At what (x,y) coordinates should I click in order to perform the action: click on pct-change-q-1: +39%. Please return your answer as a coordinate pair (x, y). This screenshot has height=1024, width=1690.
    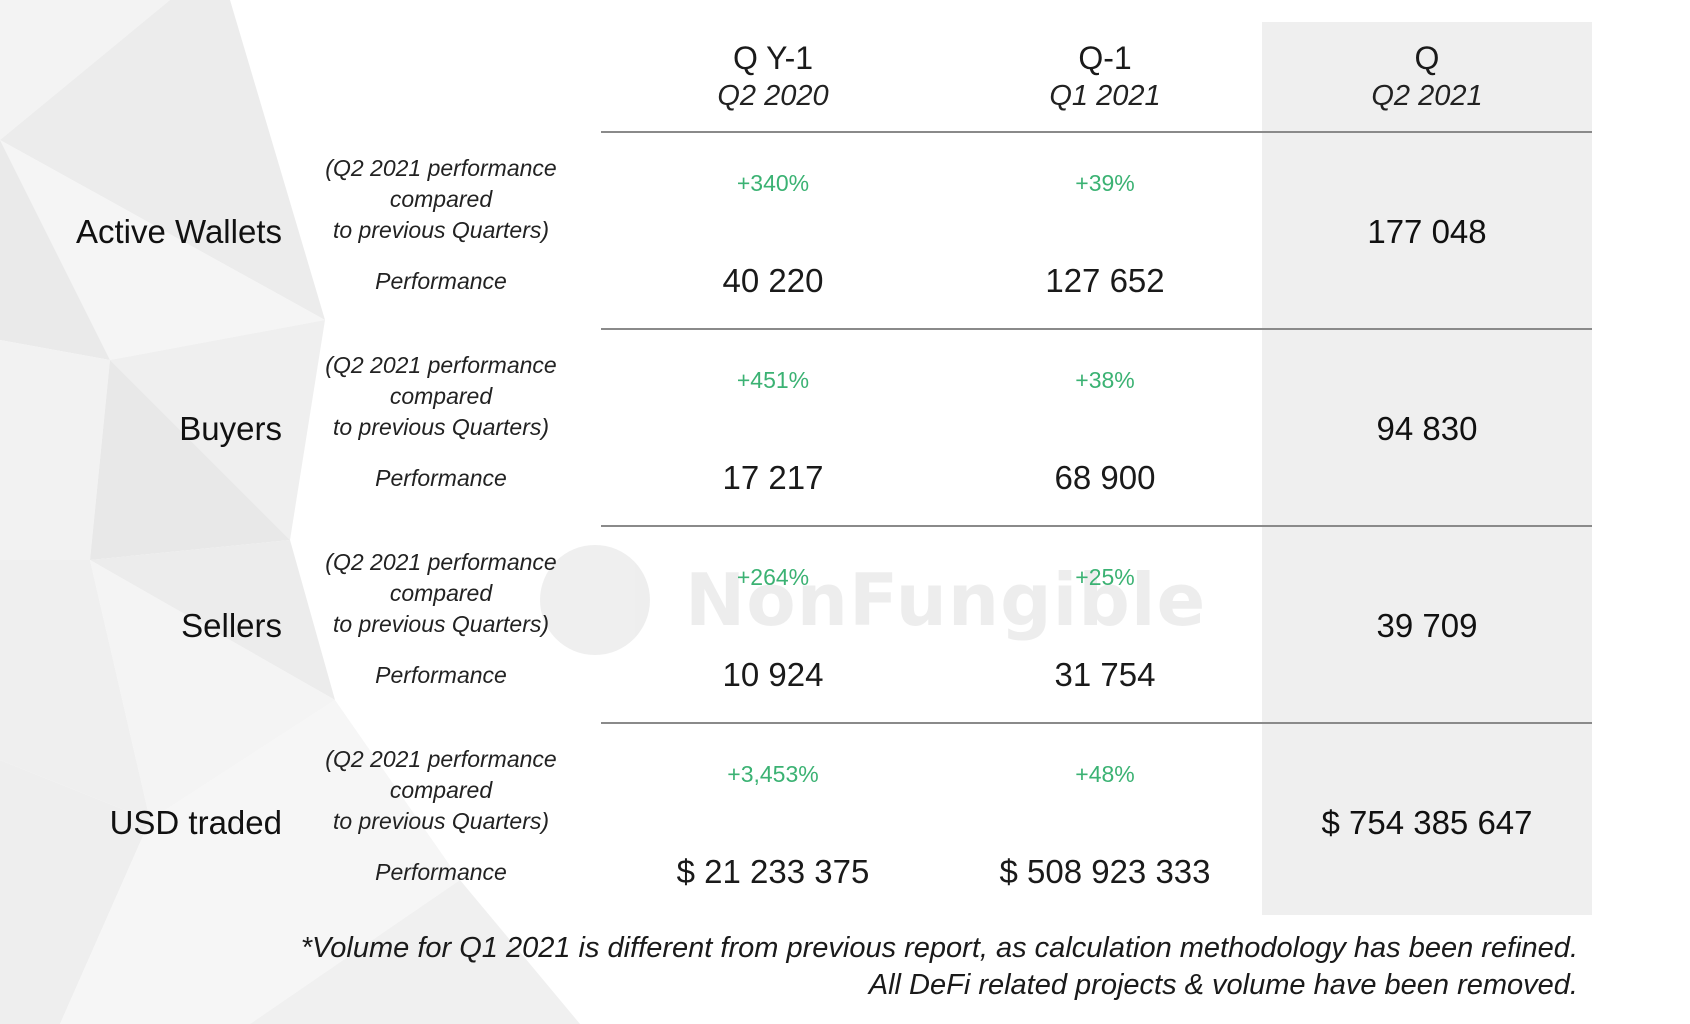
    Looking at the image, I should click on (1105, 183).